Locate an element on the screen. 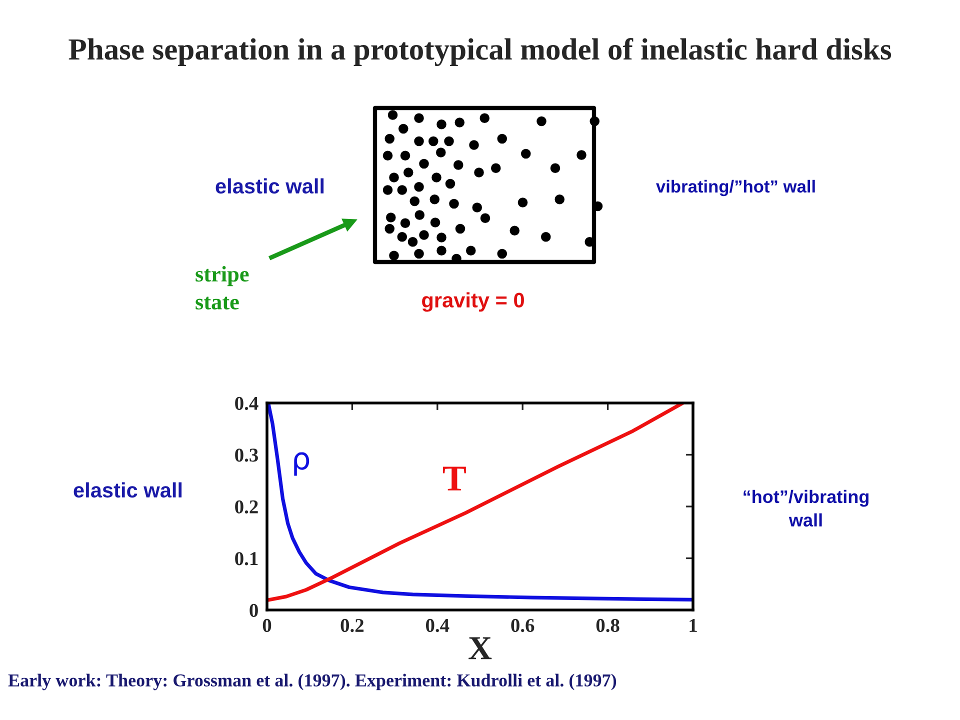  text: “hot”/vibrating wall is located at coordinates (806, 508).